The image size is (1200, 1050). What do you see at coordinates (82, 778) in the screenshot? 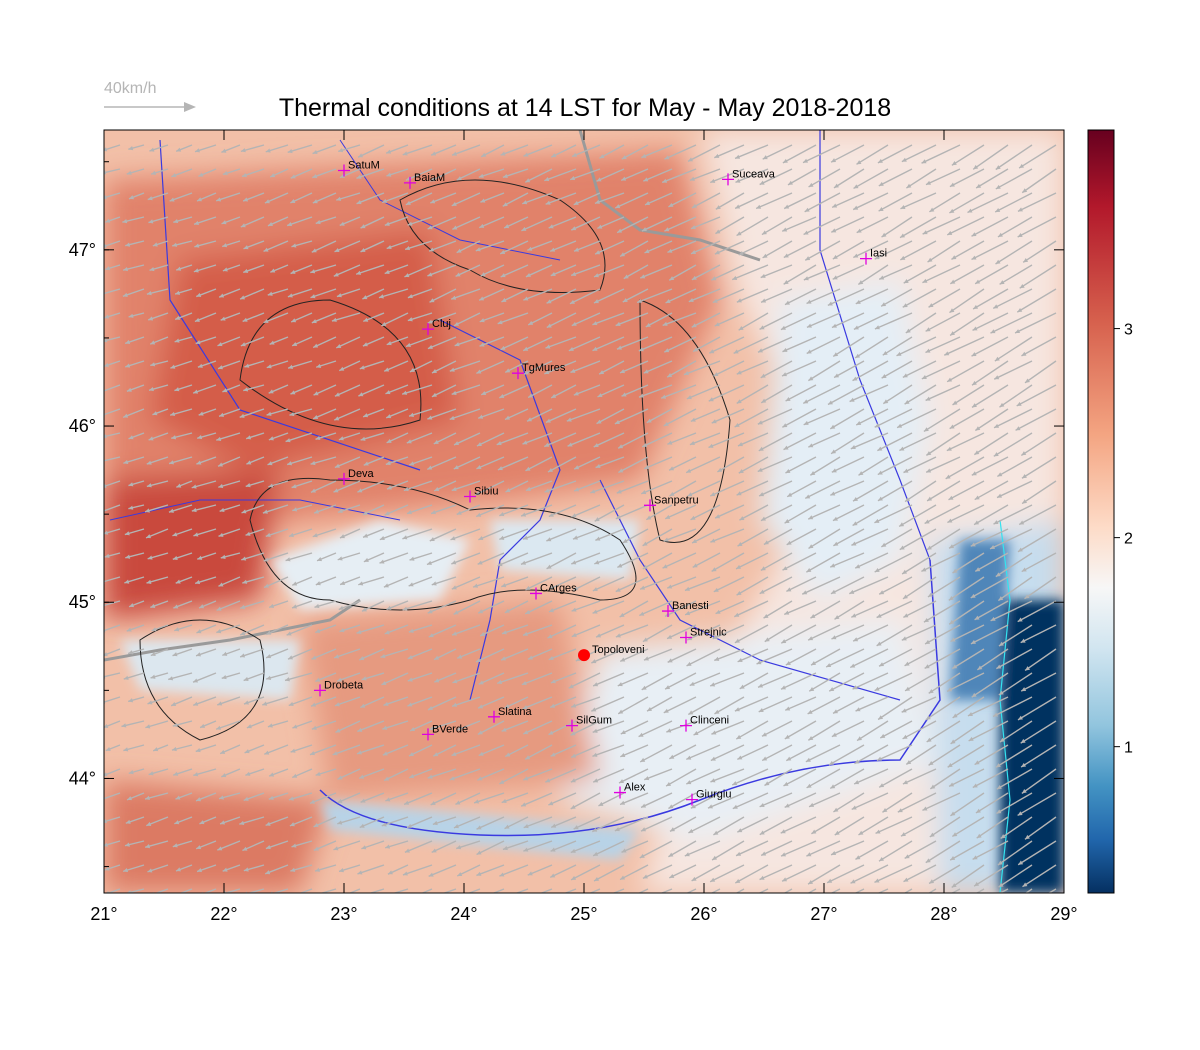
I see `y-tick-label: 44°` at bounding box center [82, 778].